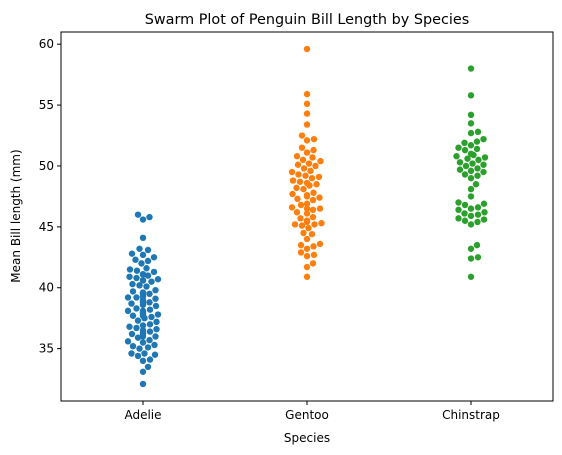  I want to click on x-tick-label-chinstrap: Chinstrap, so click(471, 415).